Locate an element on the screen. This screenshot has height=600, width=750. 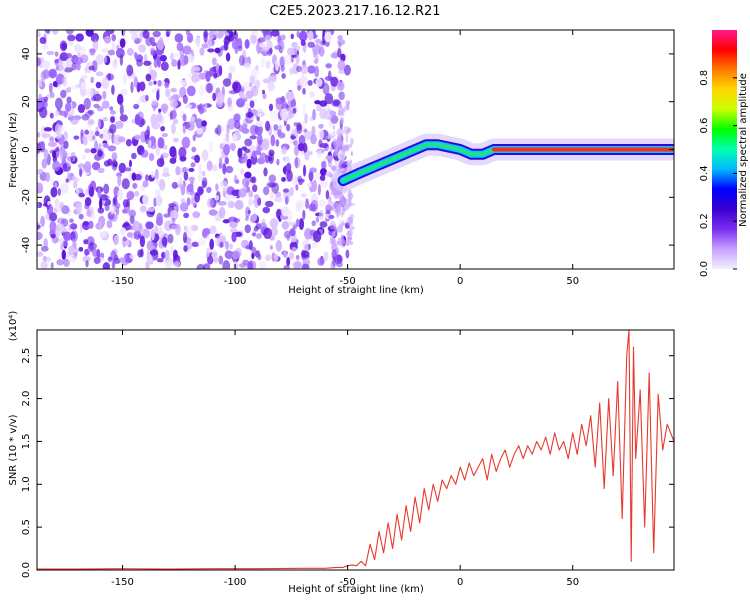
colorbar-tick-label: 0.2 is located at coordinates (704, 221).